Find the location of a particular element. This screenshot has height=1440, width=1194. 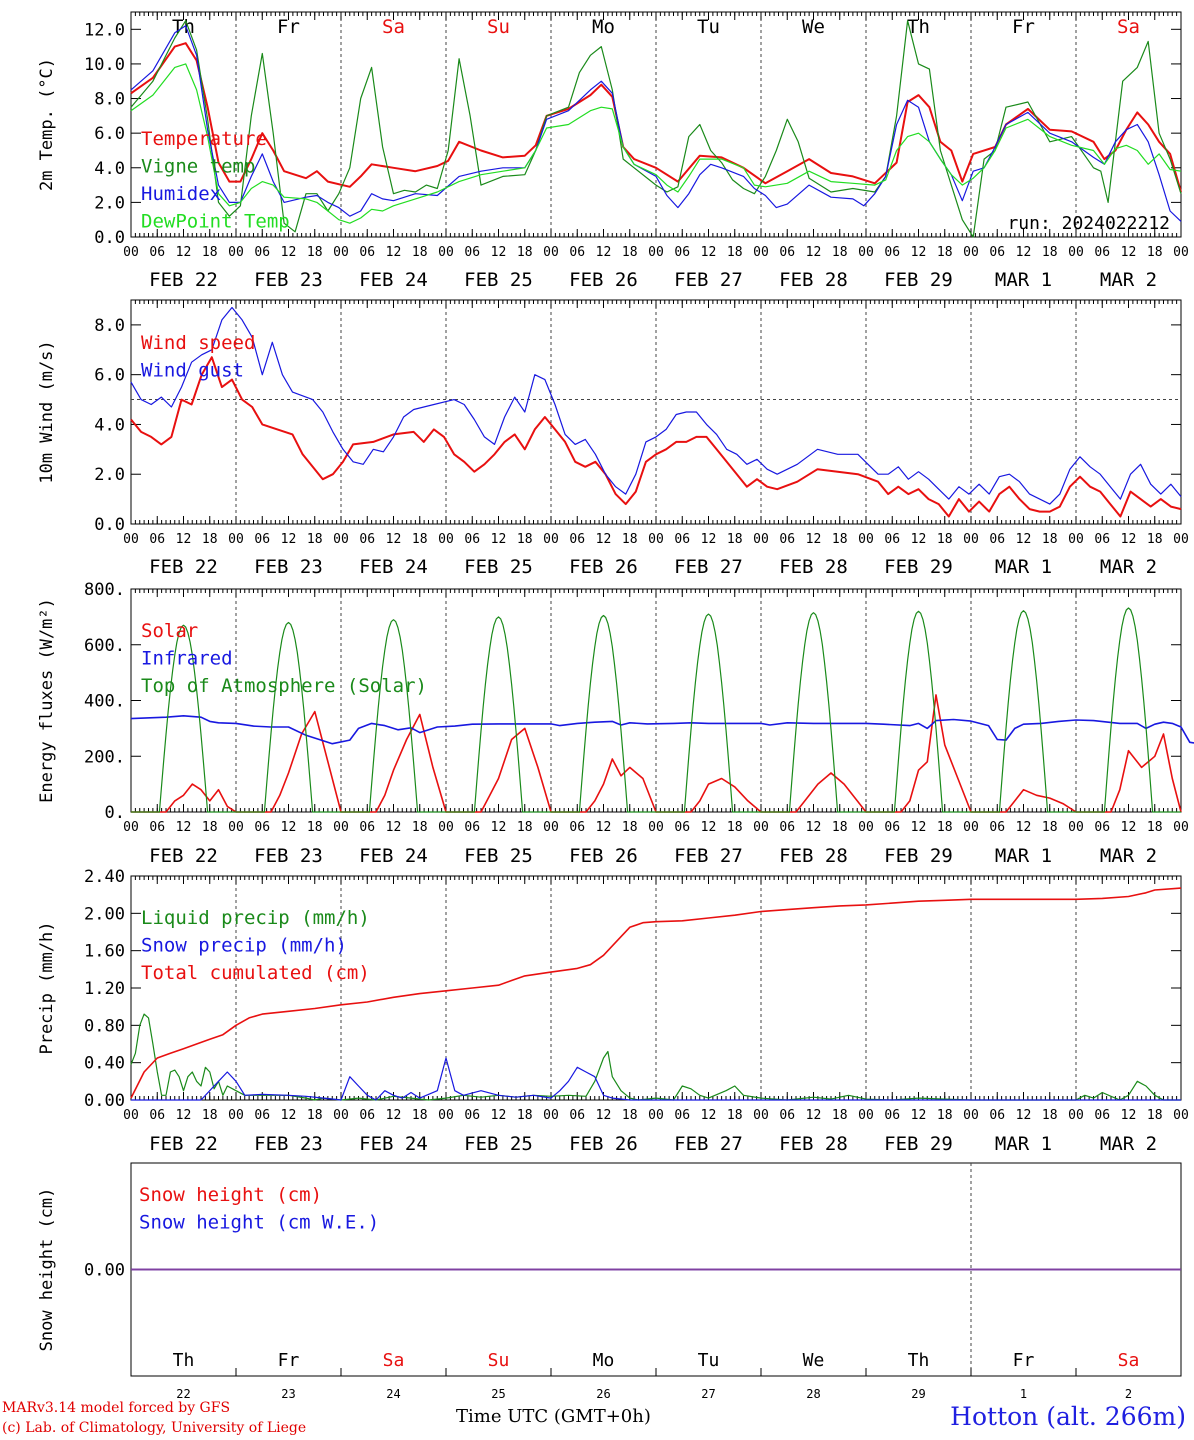

y-tick-label: 12.0 is located at coordinates (104, 30).